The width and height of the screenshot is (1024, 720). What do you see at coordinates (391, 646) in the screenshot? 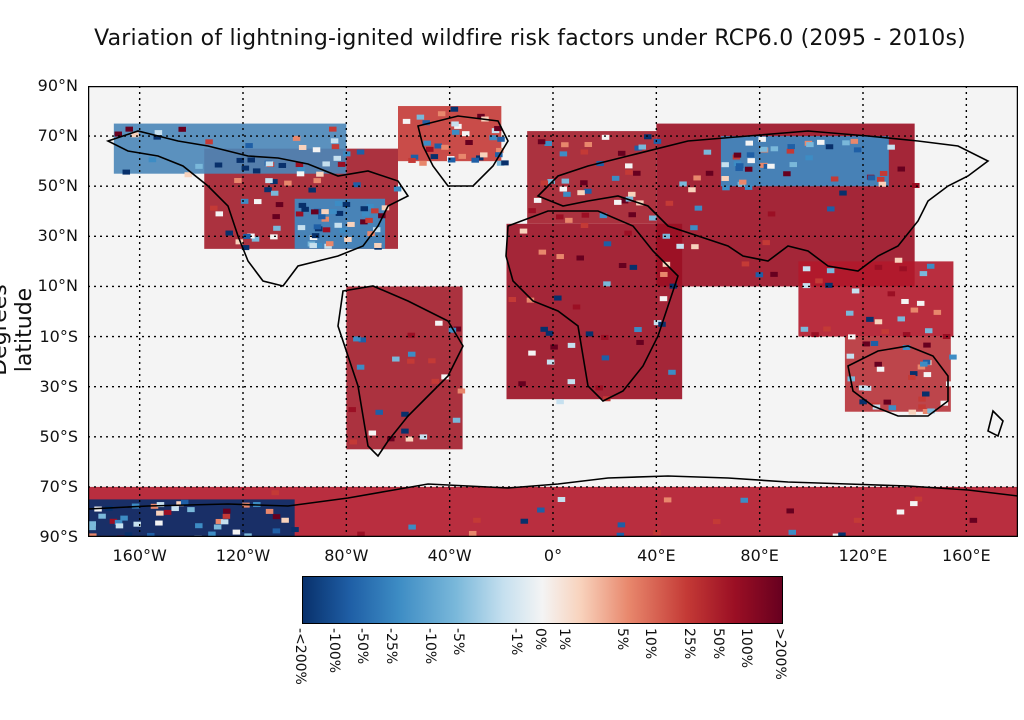
I see `colorbar-tick-label: -25%` at bounding box center [391, 646].